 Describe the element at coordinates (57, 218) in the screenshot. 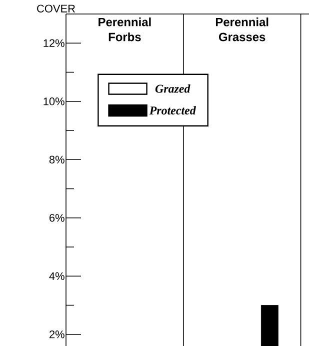

I see `y-tick-label: 6%` at that location.